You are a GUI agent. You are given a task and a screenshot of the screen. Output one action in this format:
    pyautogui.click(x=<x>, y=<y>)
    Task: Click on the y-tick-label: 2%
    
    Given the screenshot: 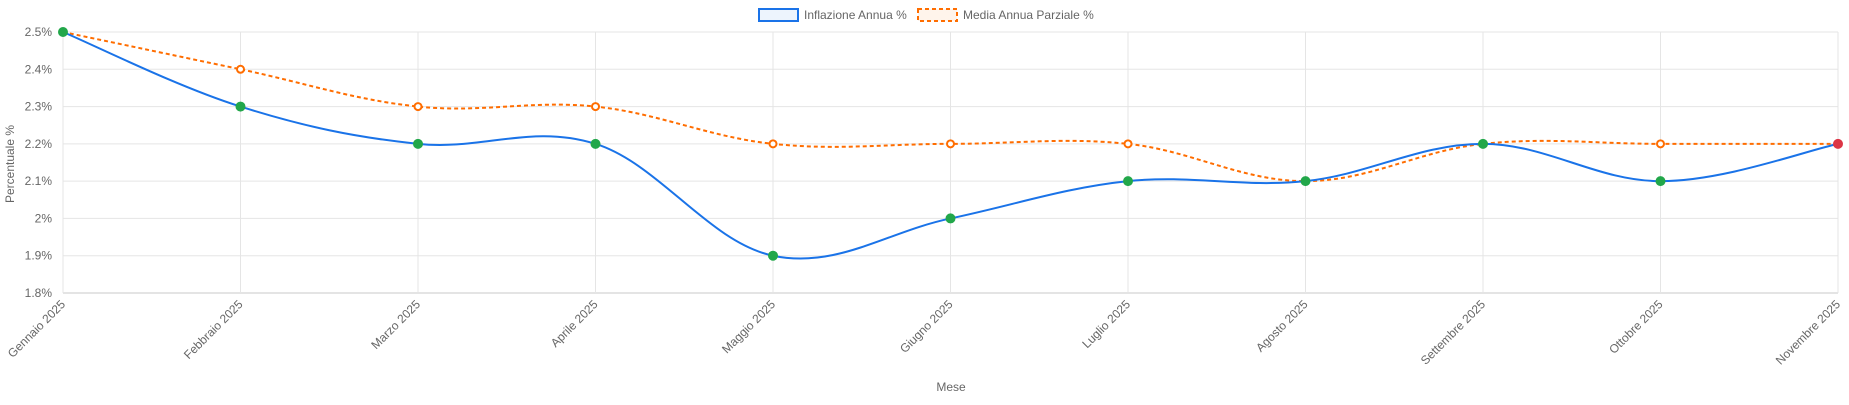 What is the action you would take?
    pyautogui.click(x=44, y=218)
    